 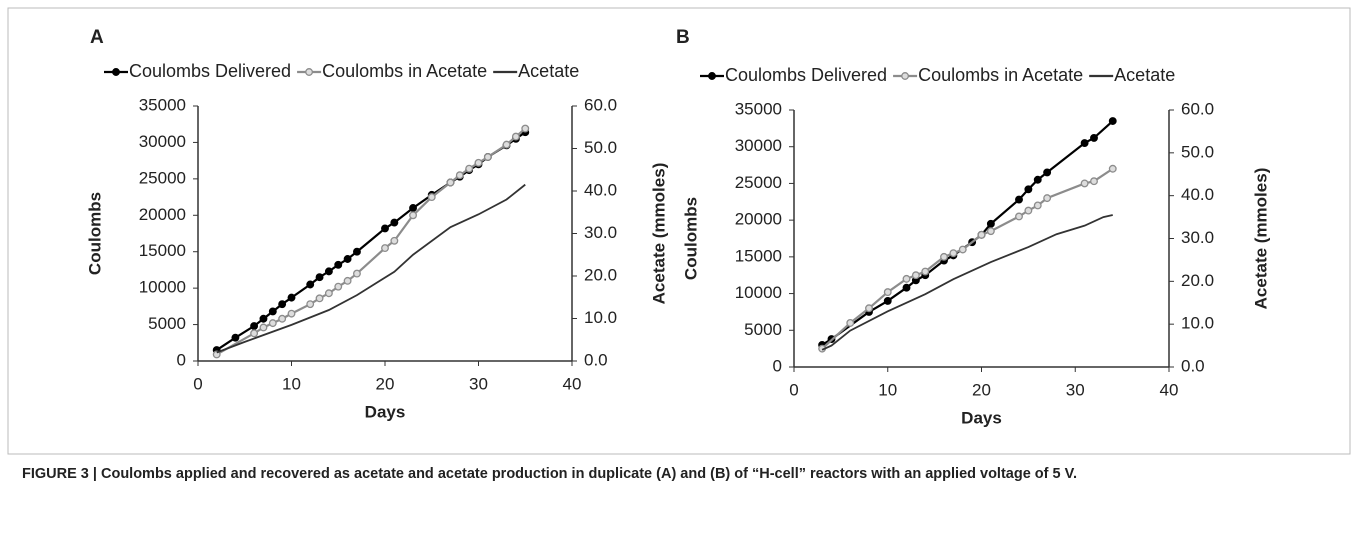 I want to click on y-tick-label: 15000, so click(x=758, y=255).